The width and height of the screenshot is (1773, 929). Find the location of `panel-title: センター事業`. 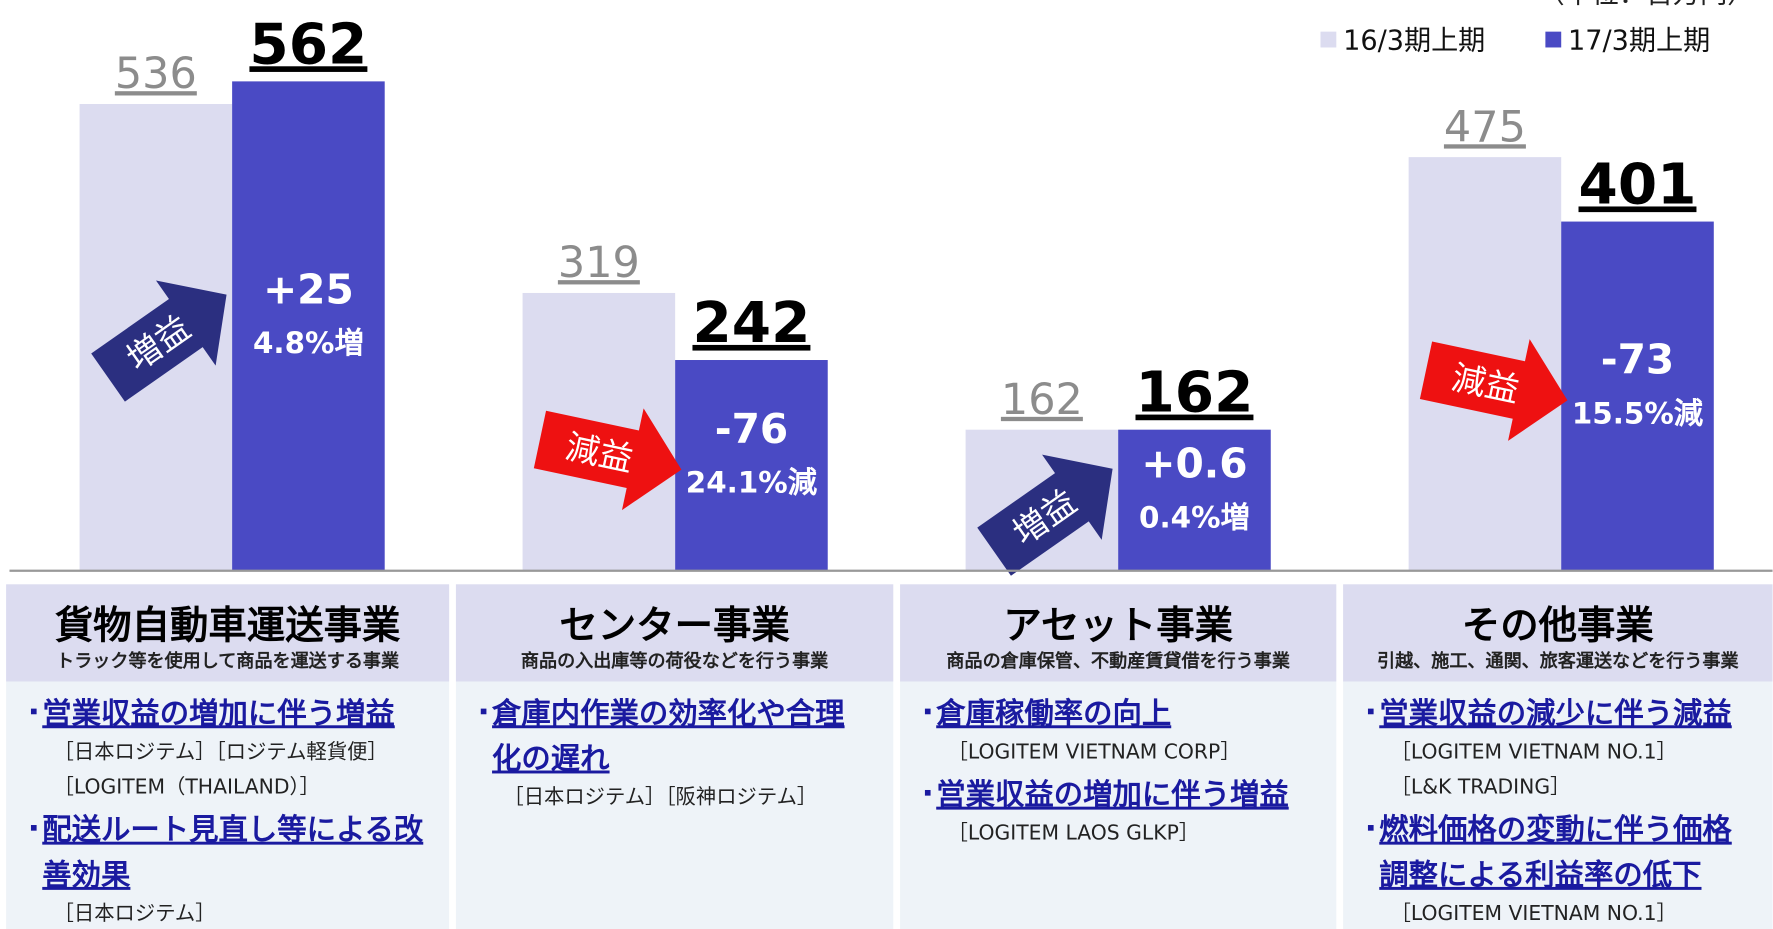

panel-title: センター事業 is located at coordinates (674, 626).